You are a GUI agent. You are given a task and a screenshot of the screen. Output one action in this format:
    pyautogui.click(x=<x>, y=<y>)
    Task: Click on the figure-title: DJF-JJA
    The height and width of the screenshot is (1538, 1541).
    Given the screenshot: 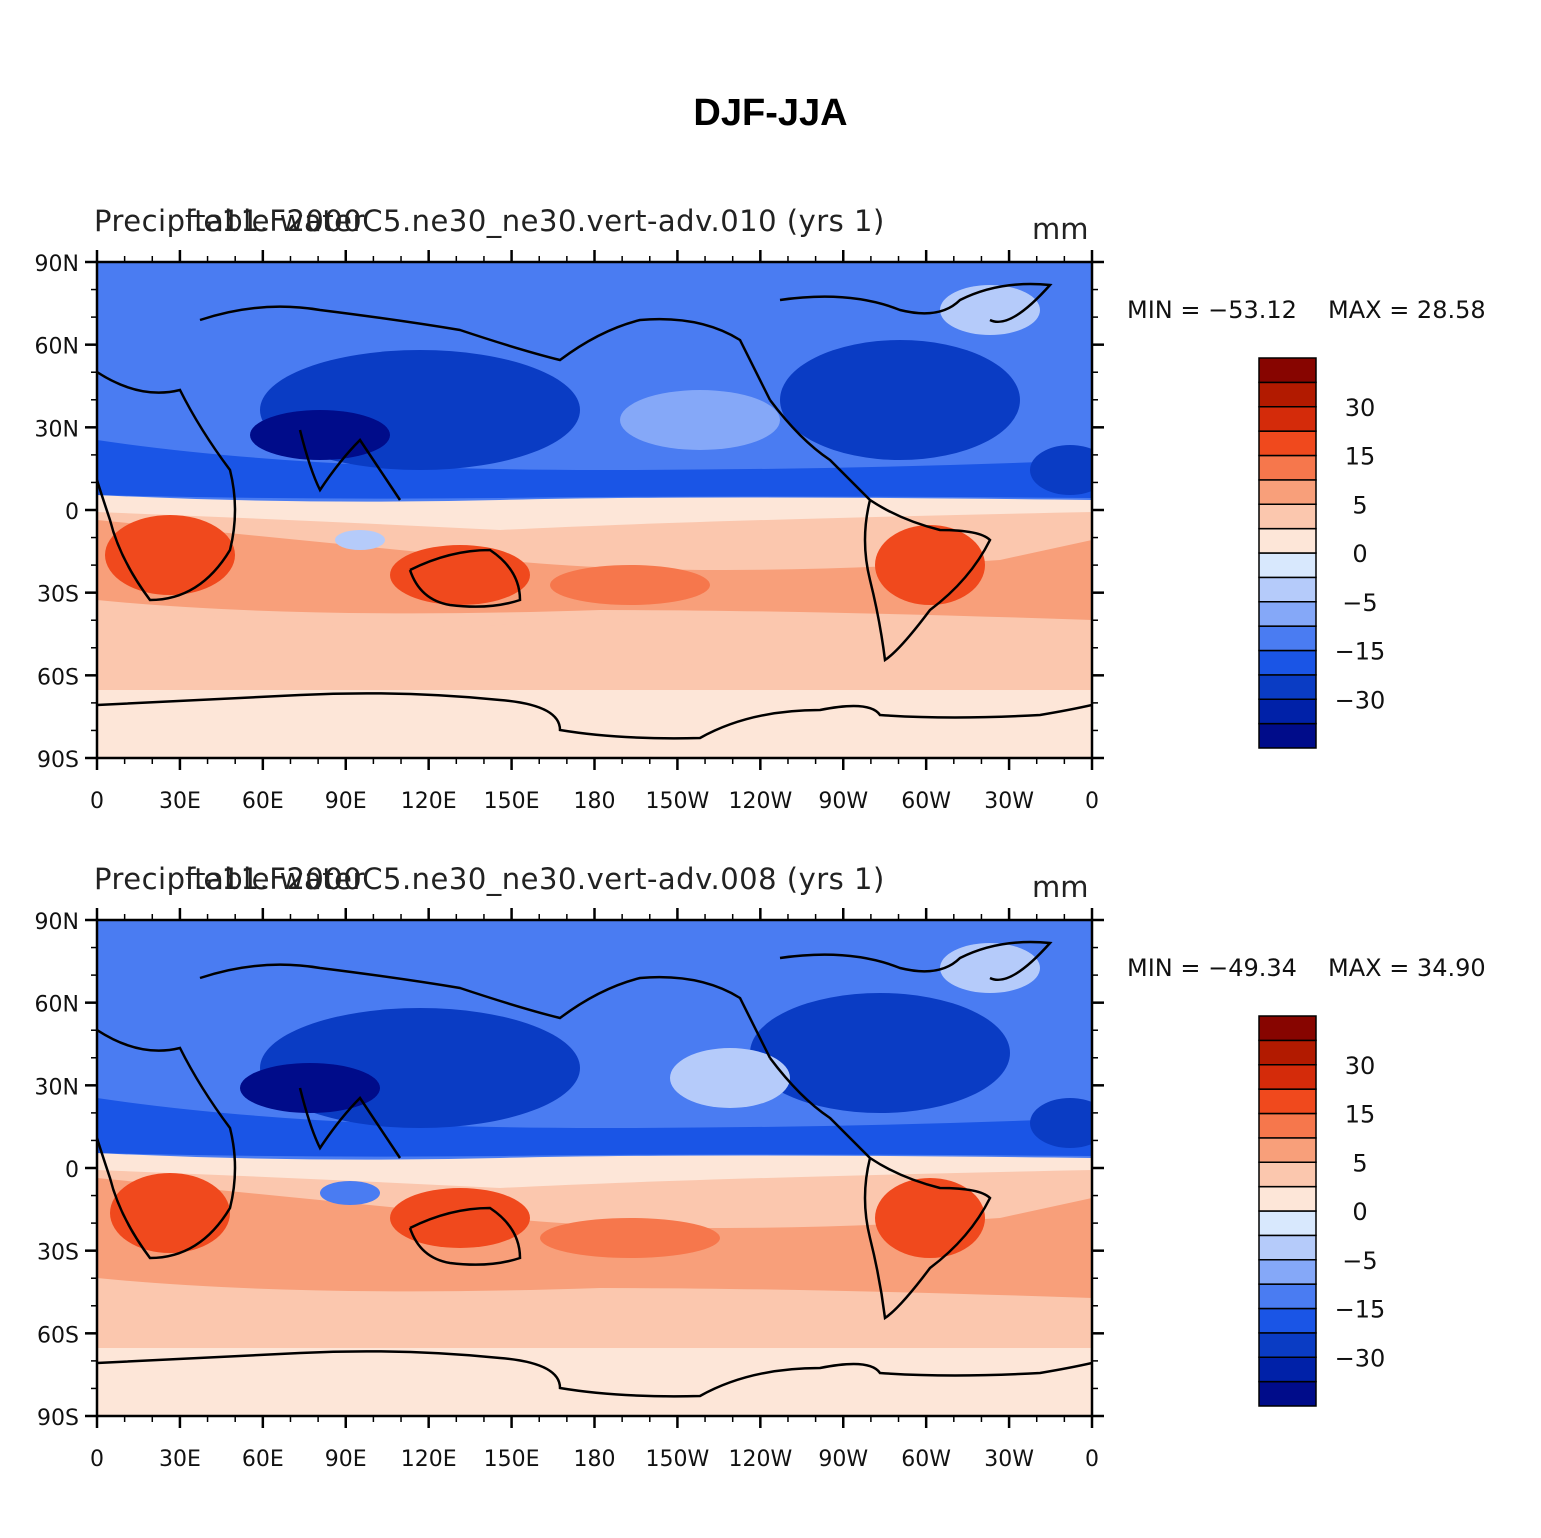 What is the action you would take?
    pyautogui.click(x=770, y=113)
    